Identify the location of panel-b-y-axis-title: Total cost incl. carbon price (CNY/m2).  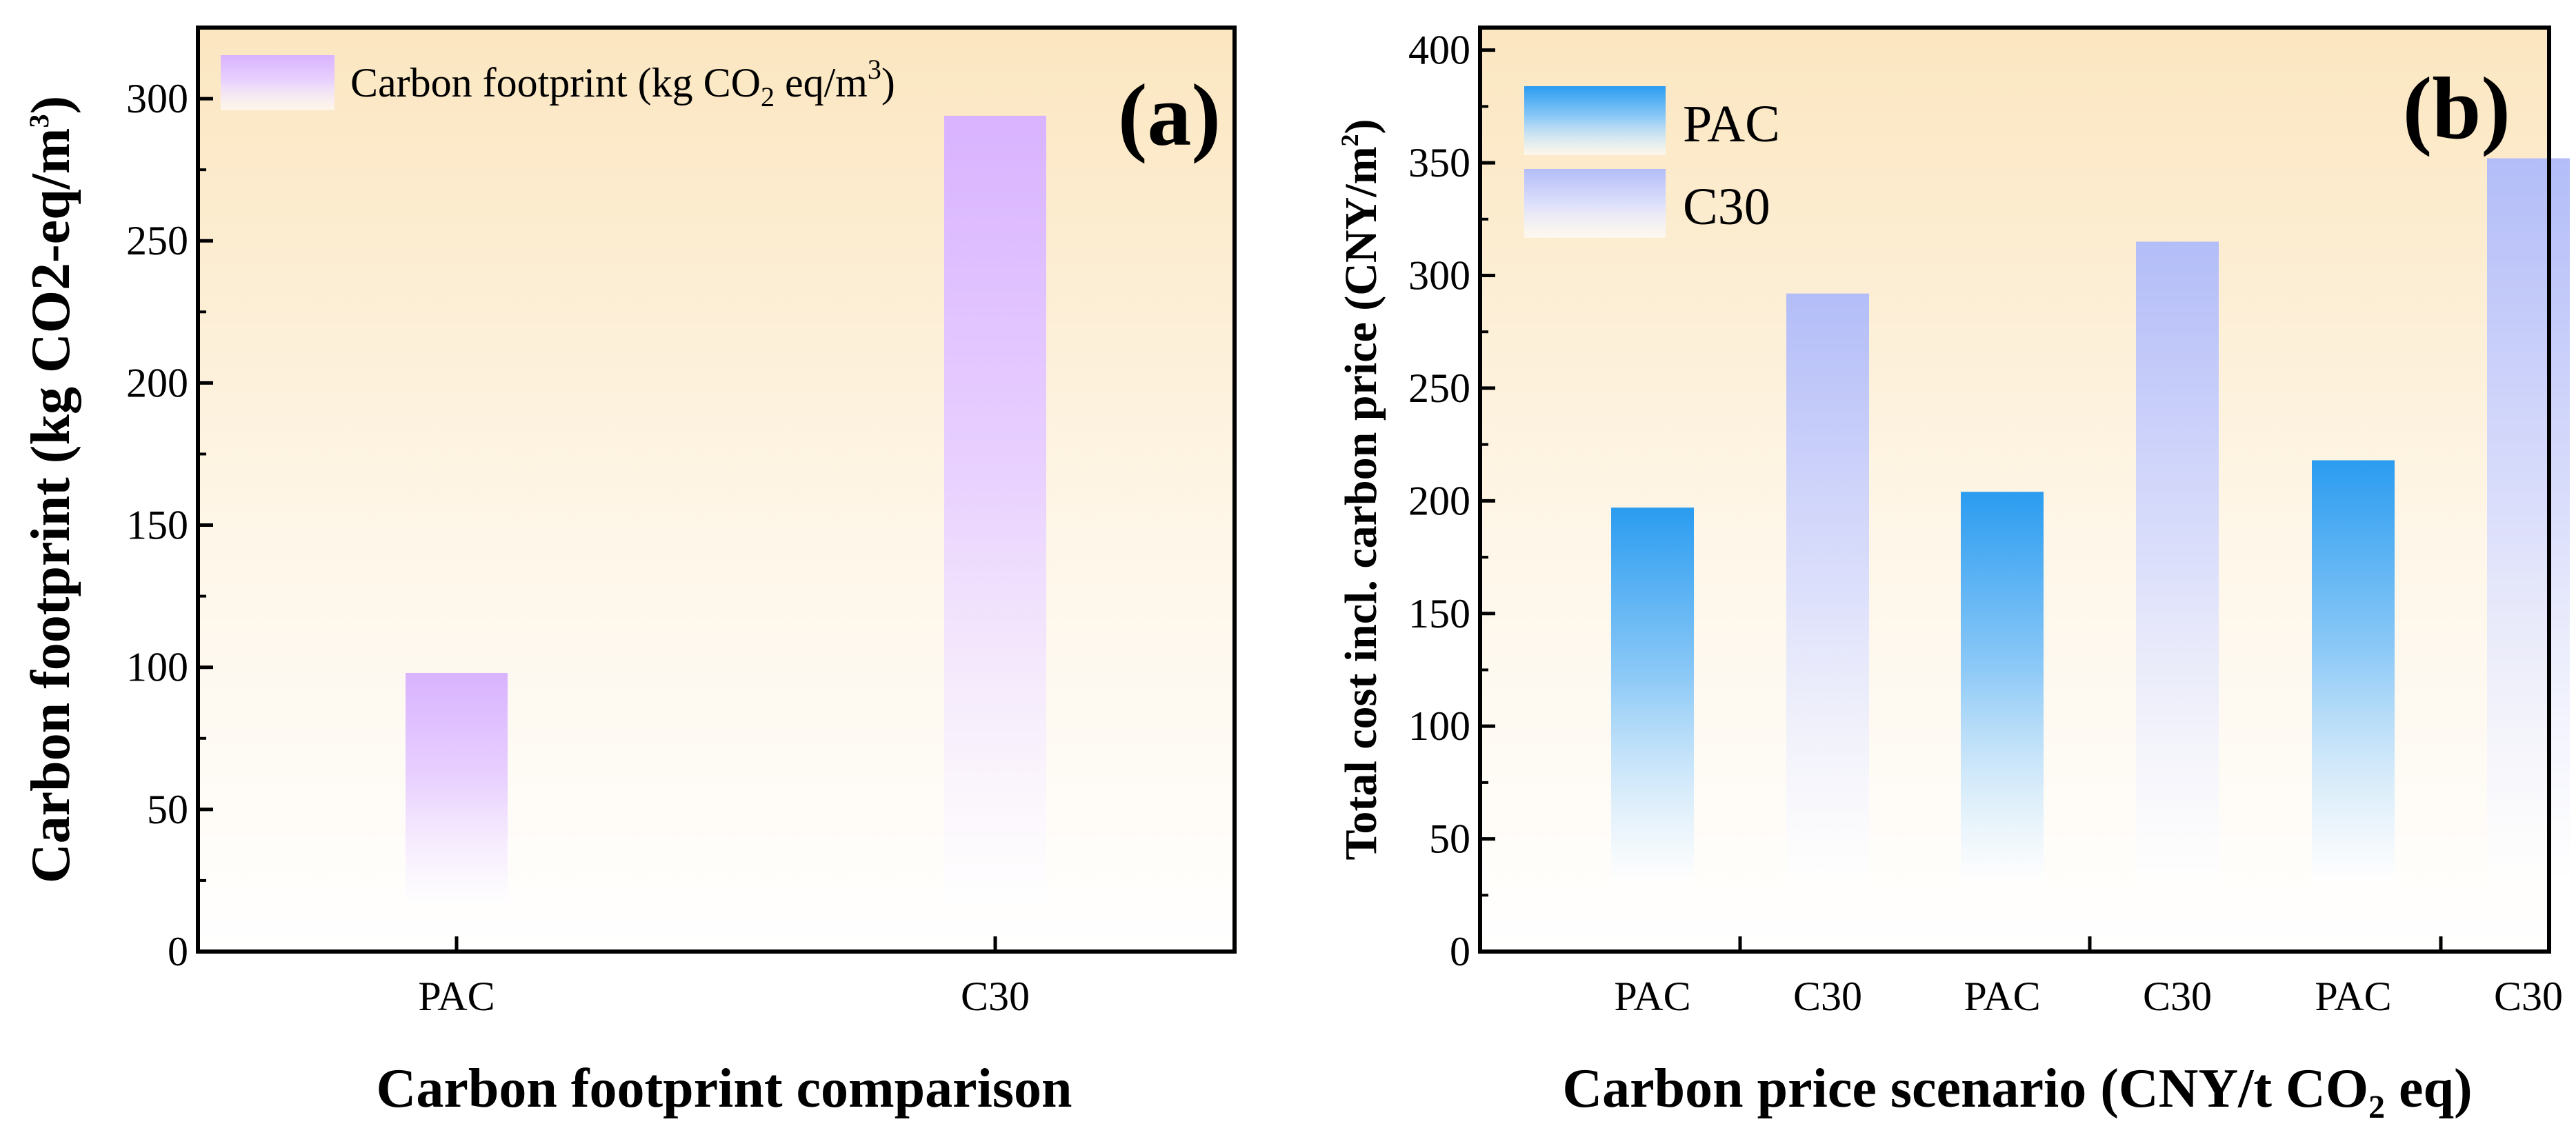
(1361, 489).